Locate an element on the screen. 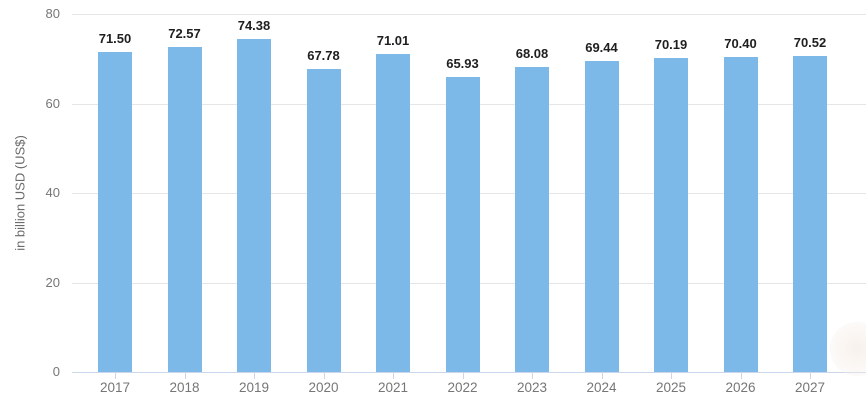  y-tick-label: 20 is located at coordinates (52, 282).